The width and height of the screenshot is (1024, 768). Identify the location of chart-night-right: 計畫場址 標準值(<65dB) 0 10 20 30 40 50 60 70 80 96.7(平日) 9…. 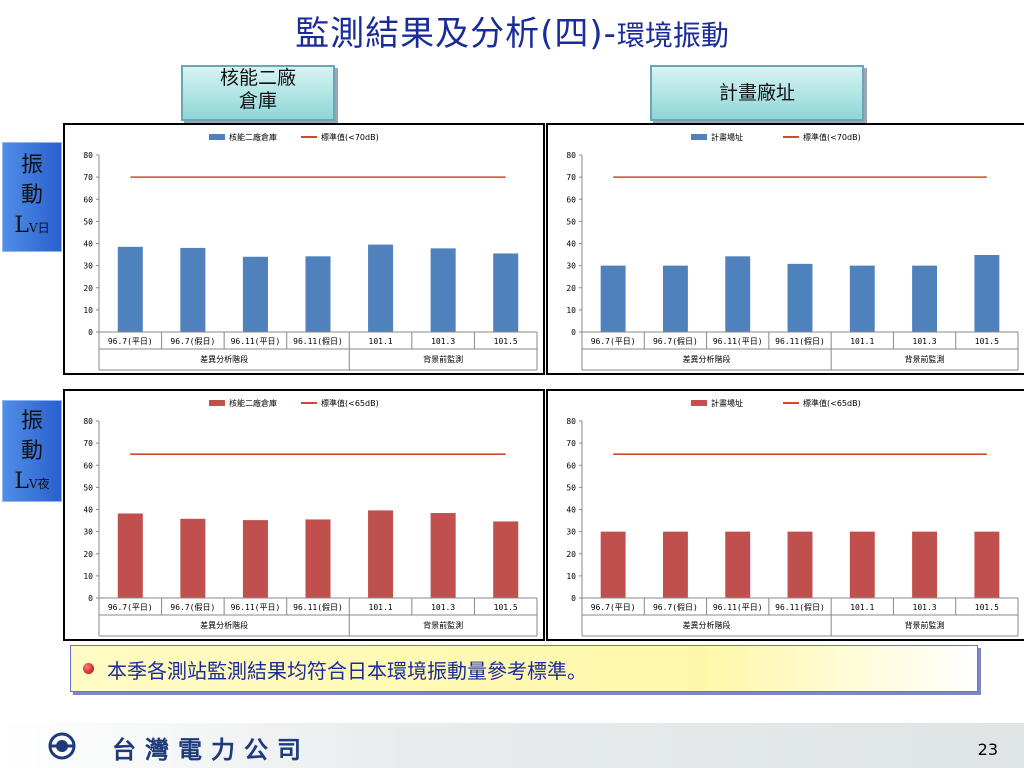
(792, 517).